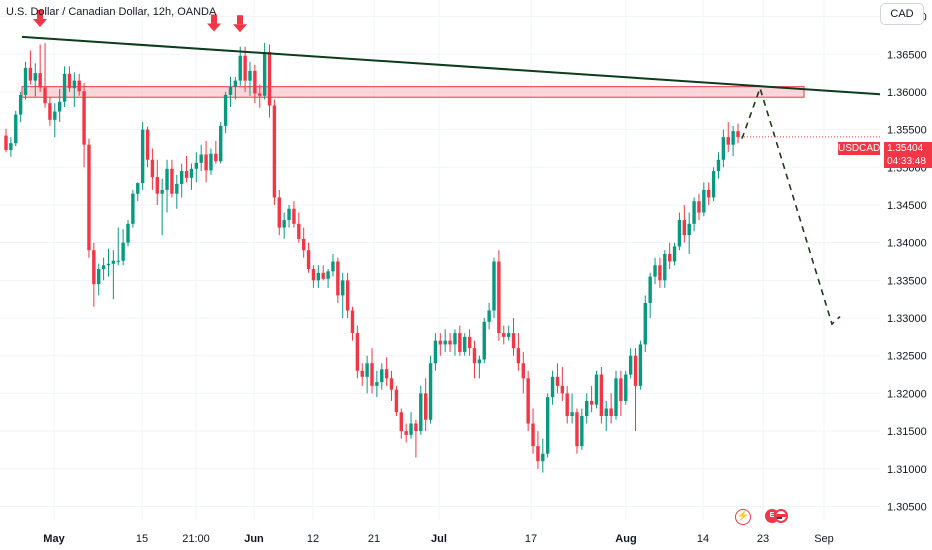 The image size is (932, 550). I want to click on x-tick-label: 21, so click(374, 539).